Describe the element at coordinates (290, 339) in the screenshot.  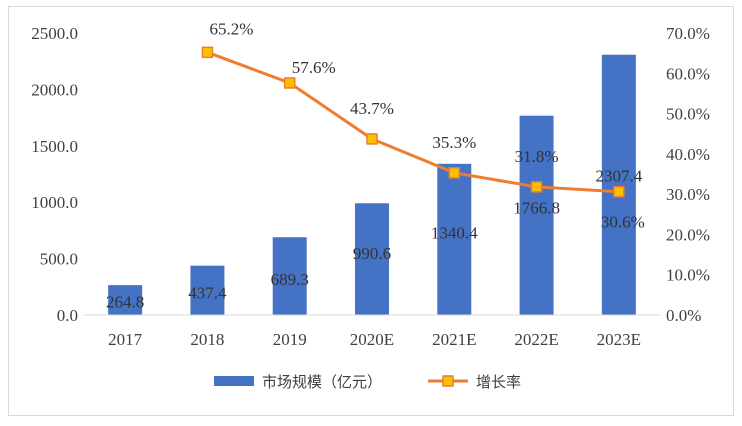
I see `x-tick-label: 2019` at that location.